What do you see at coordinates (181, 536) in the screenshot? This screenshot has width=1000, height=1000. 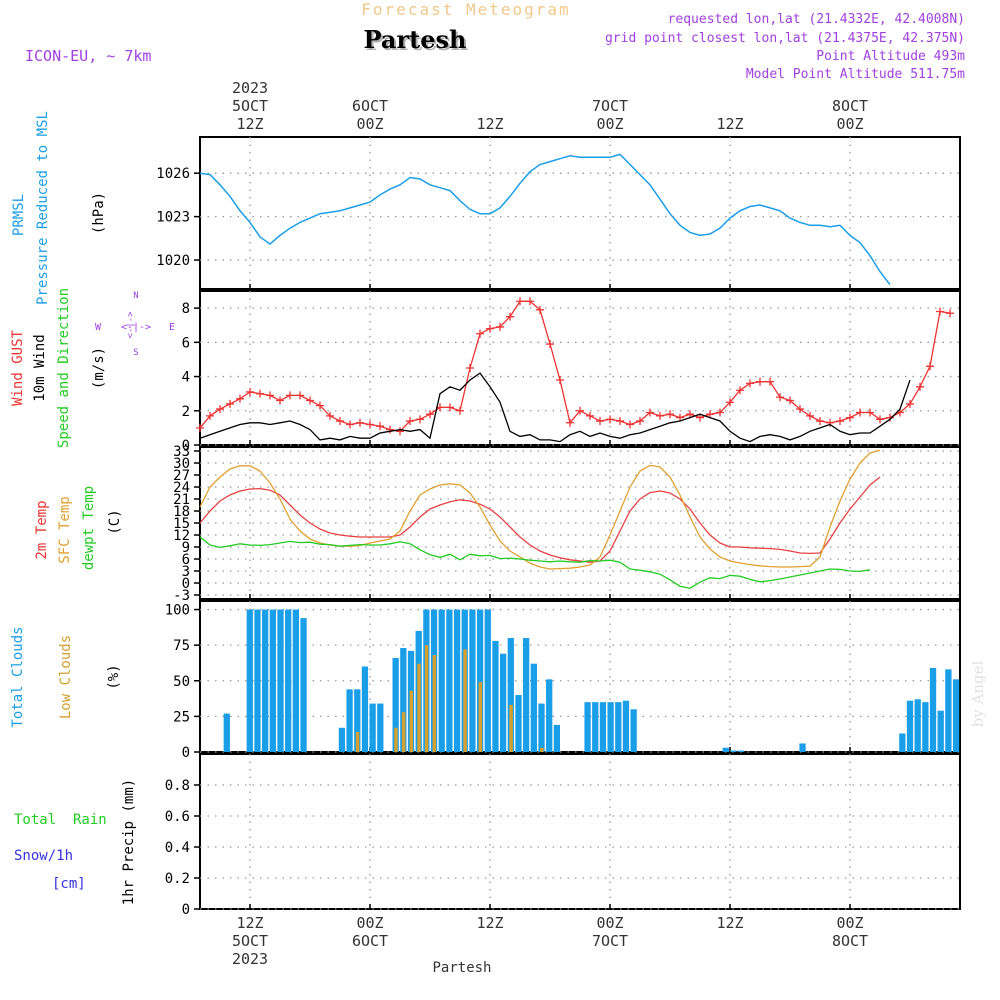 I see `temperature-ytick-label: 12` at bounding box center [181, 536].